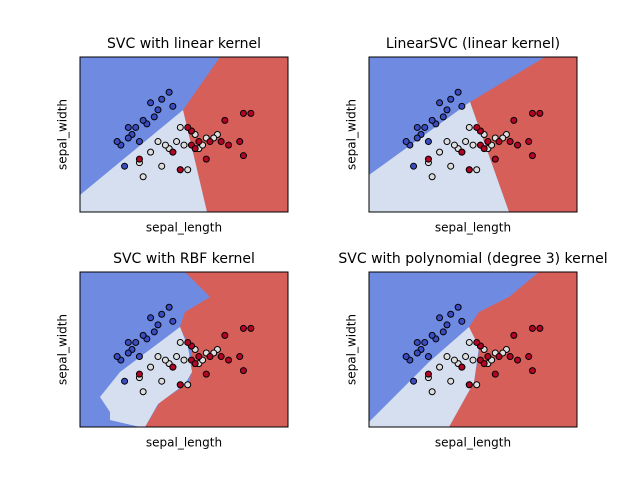 This screenshot has width=640, height=480. I want to click on subplot-title: SVC with linear kernel, so click(184, 44).